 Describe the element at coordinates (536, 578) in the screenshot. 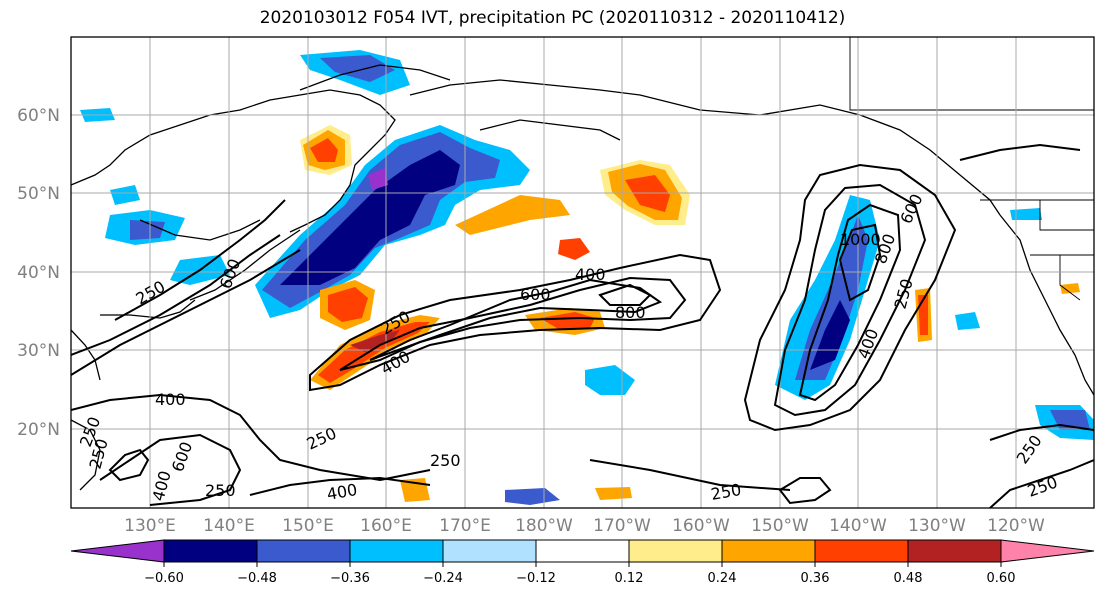

I see `colorbar-tick-label: −0.12` at that location.